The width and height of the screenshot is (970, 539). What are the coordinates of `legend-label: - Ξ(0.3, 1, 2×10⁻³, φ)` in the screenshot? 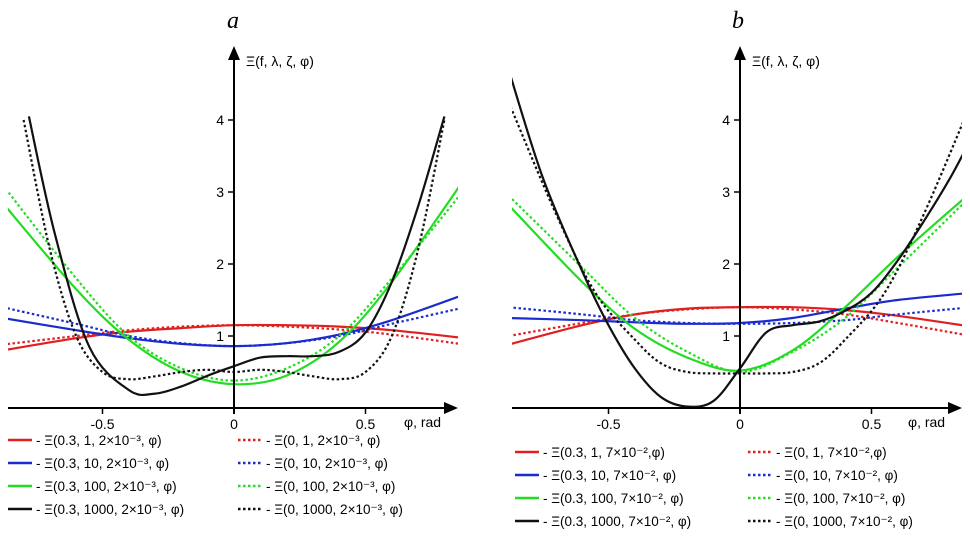 It's located at (99, 440).